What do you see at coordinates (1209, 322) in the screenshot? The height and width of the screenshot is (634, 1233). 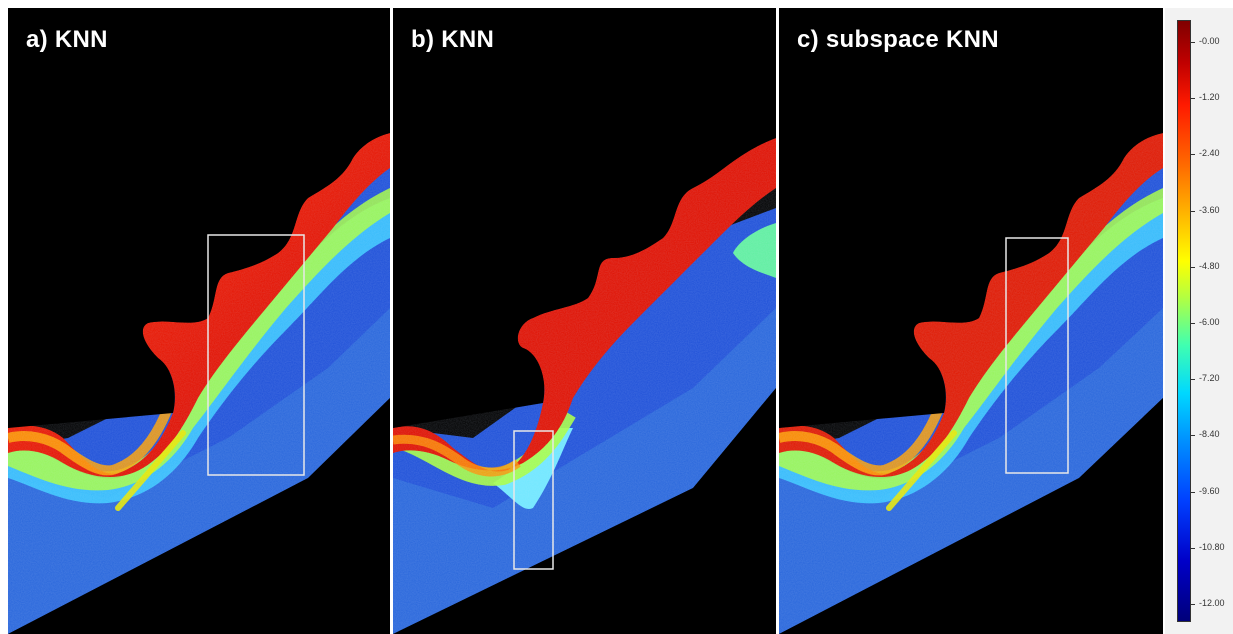 I see `colorbar-tick-label: -6.00` at bounding box center [1209, 322].